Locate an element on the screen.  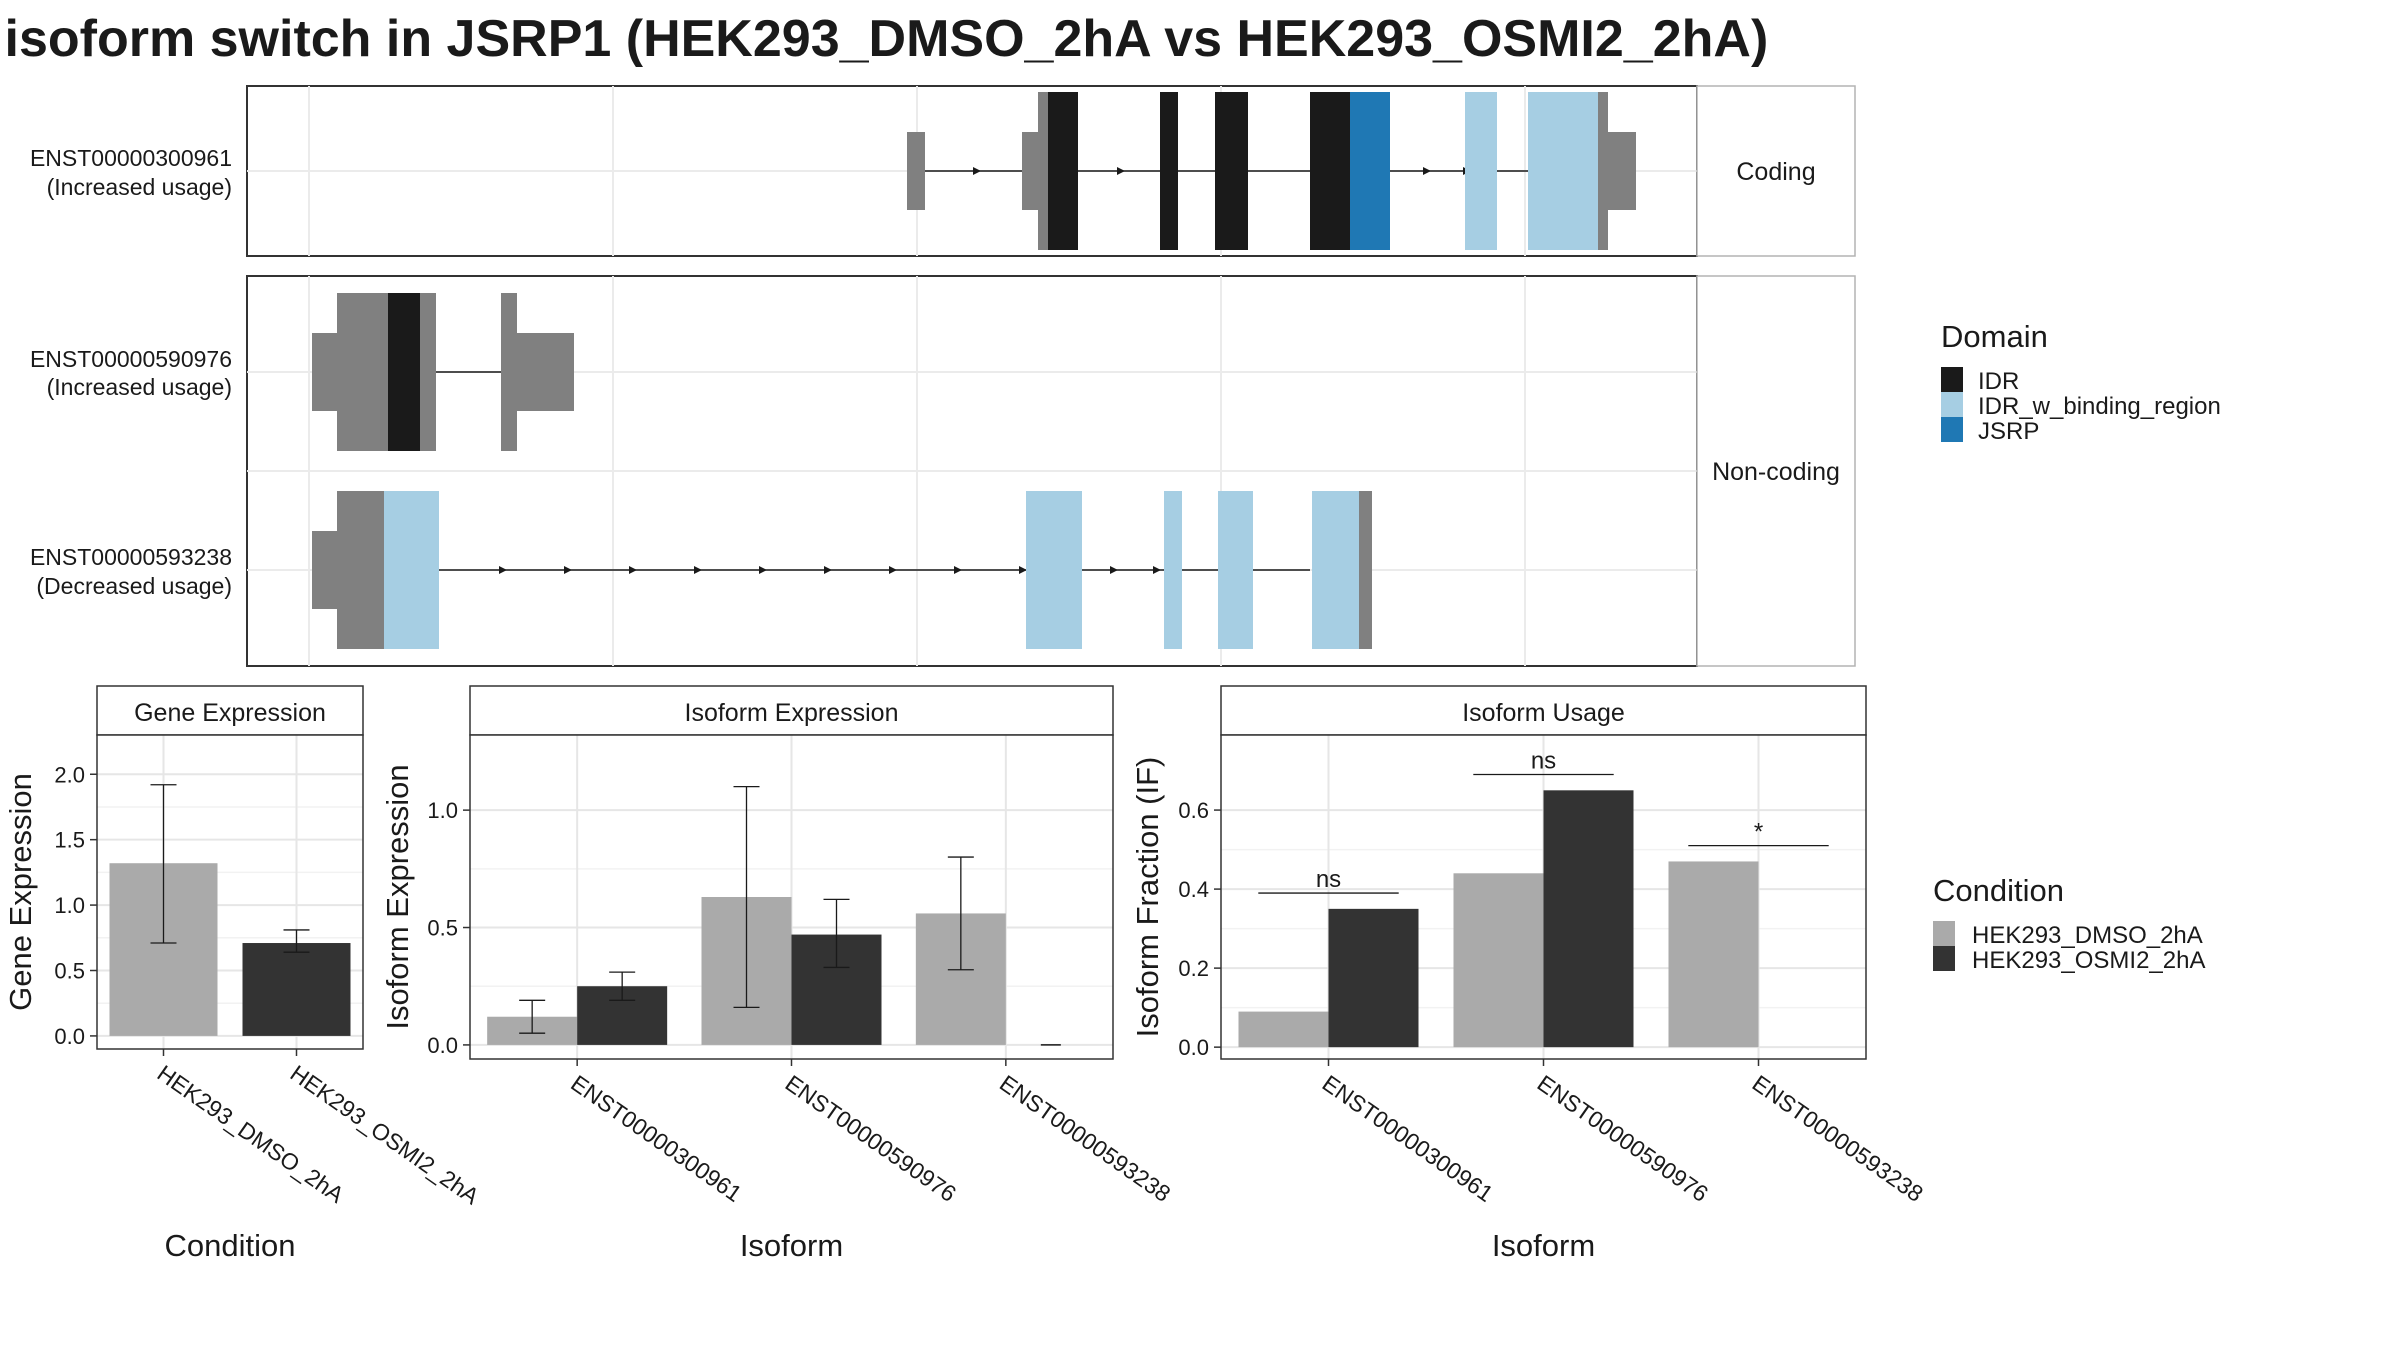
y-tick-label: 0.2 is located at coordinates (1193, 968).